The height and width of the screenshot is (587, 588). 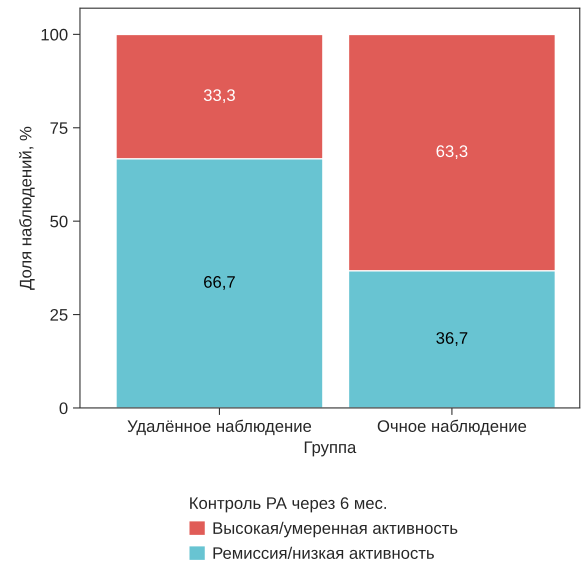 What do you see at coordinates (219, 96) in the screenshot?
I see `data-label: 33,3` at bounding box center [219, 96].